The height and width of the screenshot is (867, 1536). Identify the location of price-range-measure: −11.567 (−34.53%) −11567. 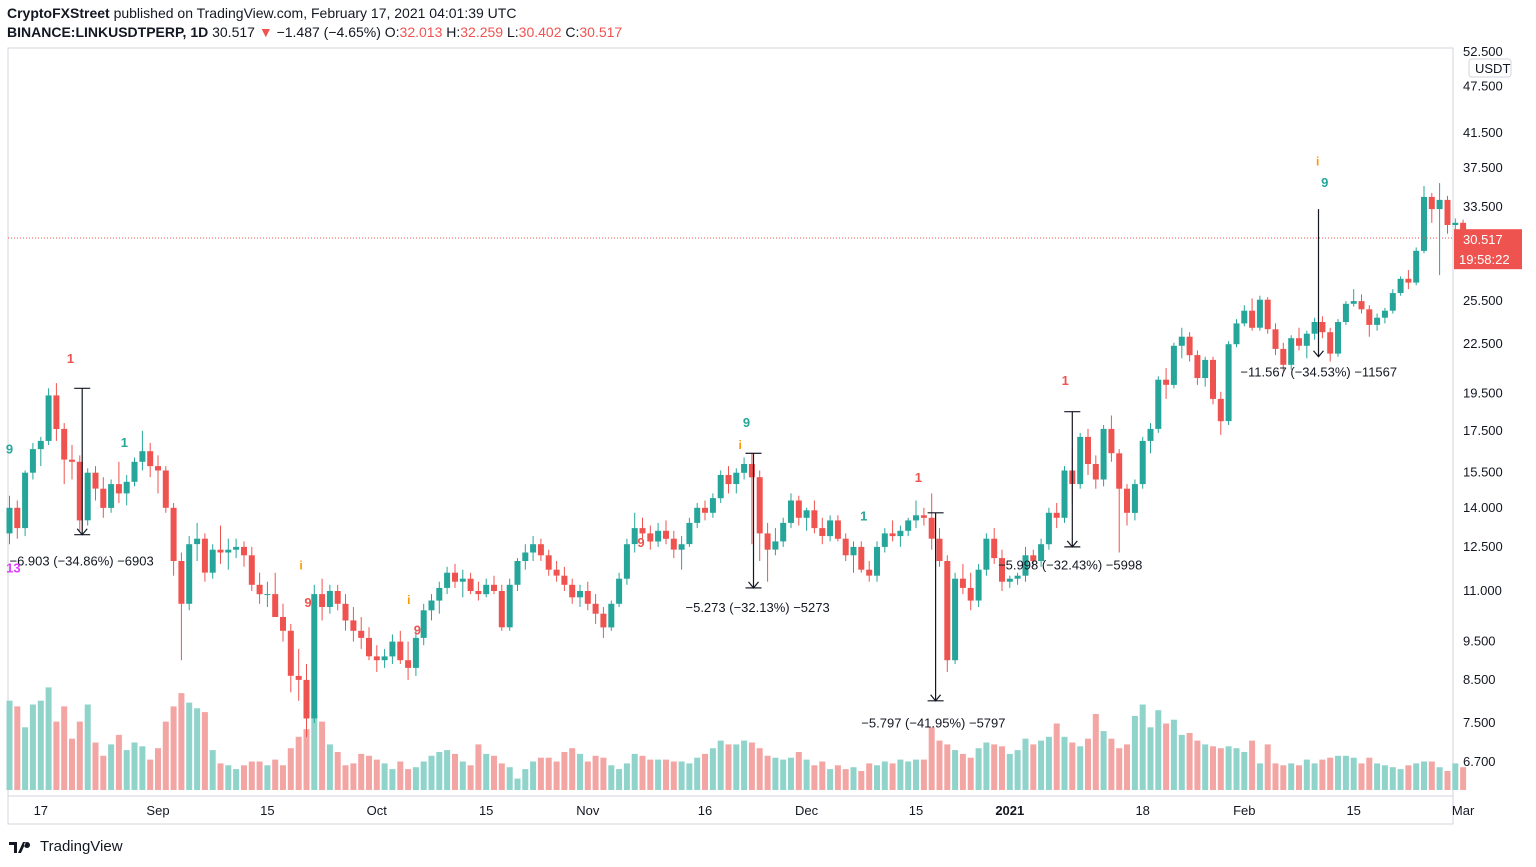
(1318, 294).